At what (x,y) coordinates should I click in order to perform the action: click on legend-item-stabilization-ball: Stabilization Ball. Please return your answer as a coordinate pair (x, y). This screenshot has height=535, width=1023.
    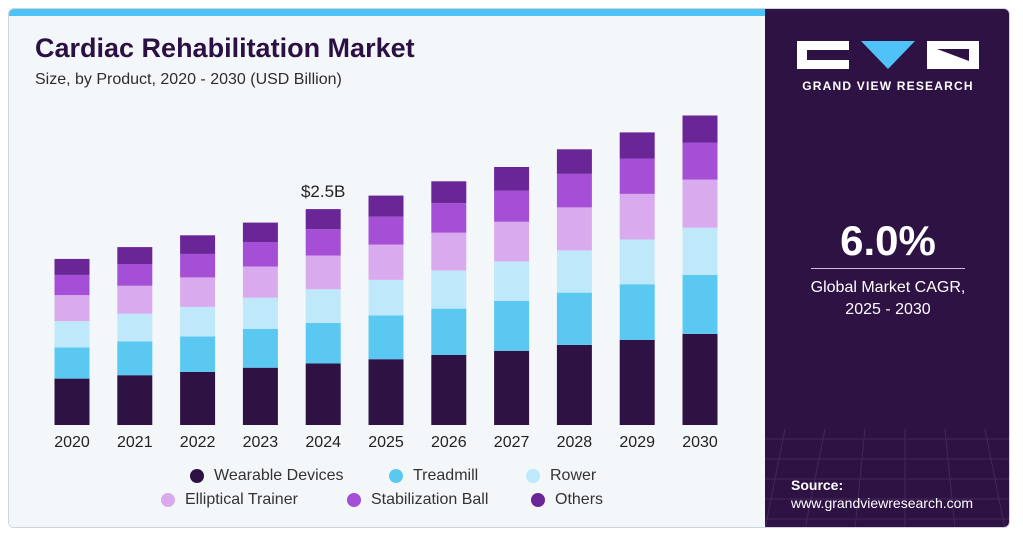
    Looking at the image, I should click on (417, 500).